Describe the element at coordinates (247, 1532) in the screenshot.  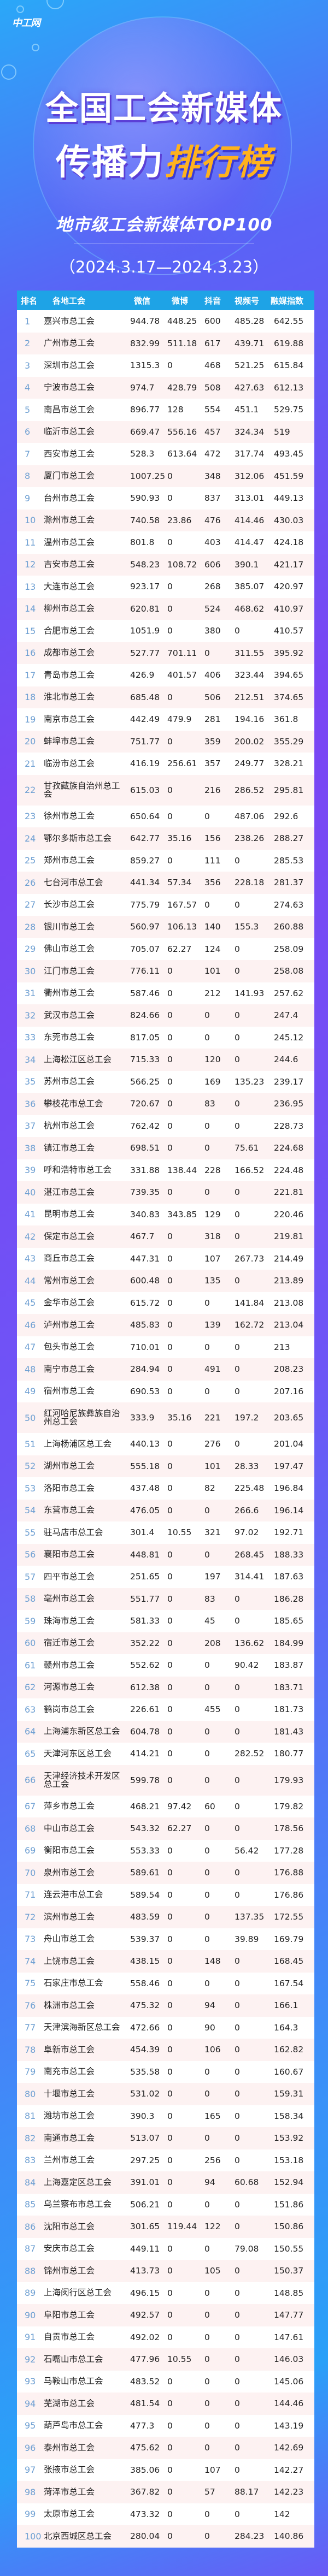
I see `cell-channels: 97.02` at that location.